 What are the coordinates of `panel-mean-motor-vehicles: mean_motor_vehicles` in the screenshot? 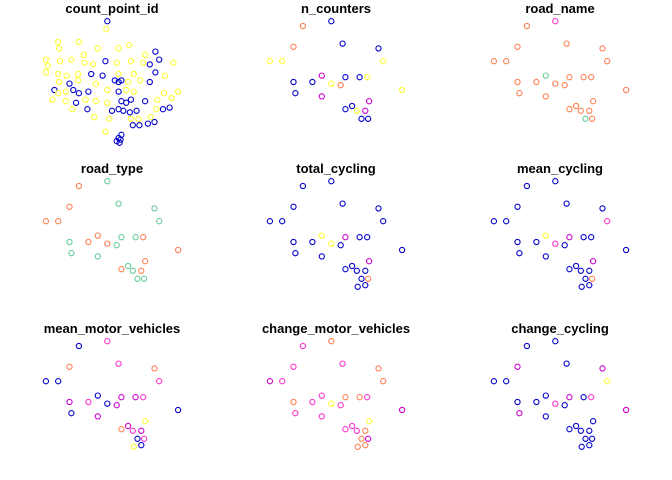 It's located at (112, 385).